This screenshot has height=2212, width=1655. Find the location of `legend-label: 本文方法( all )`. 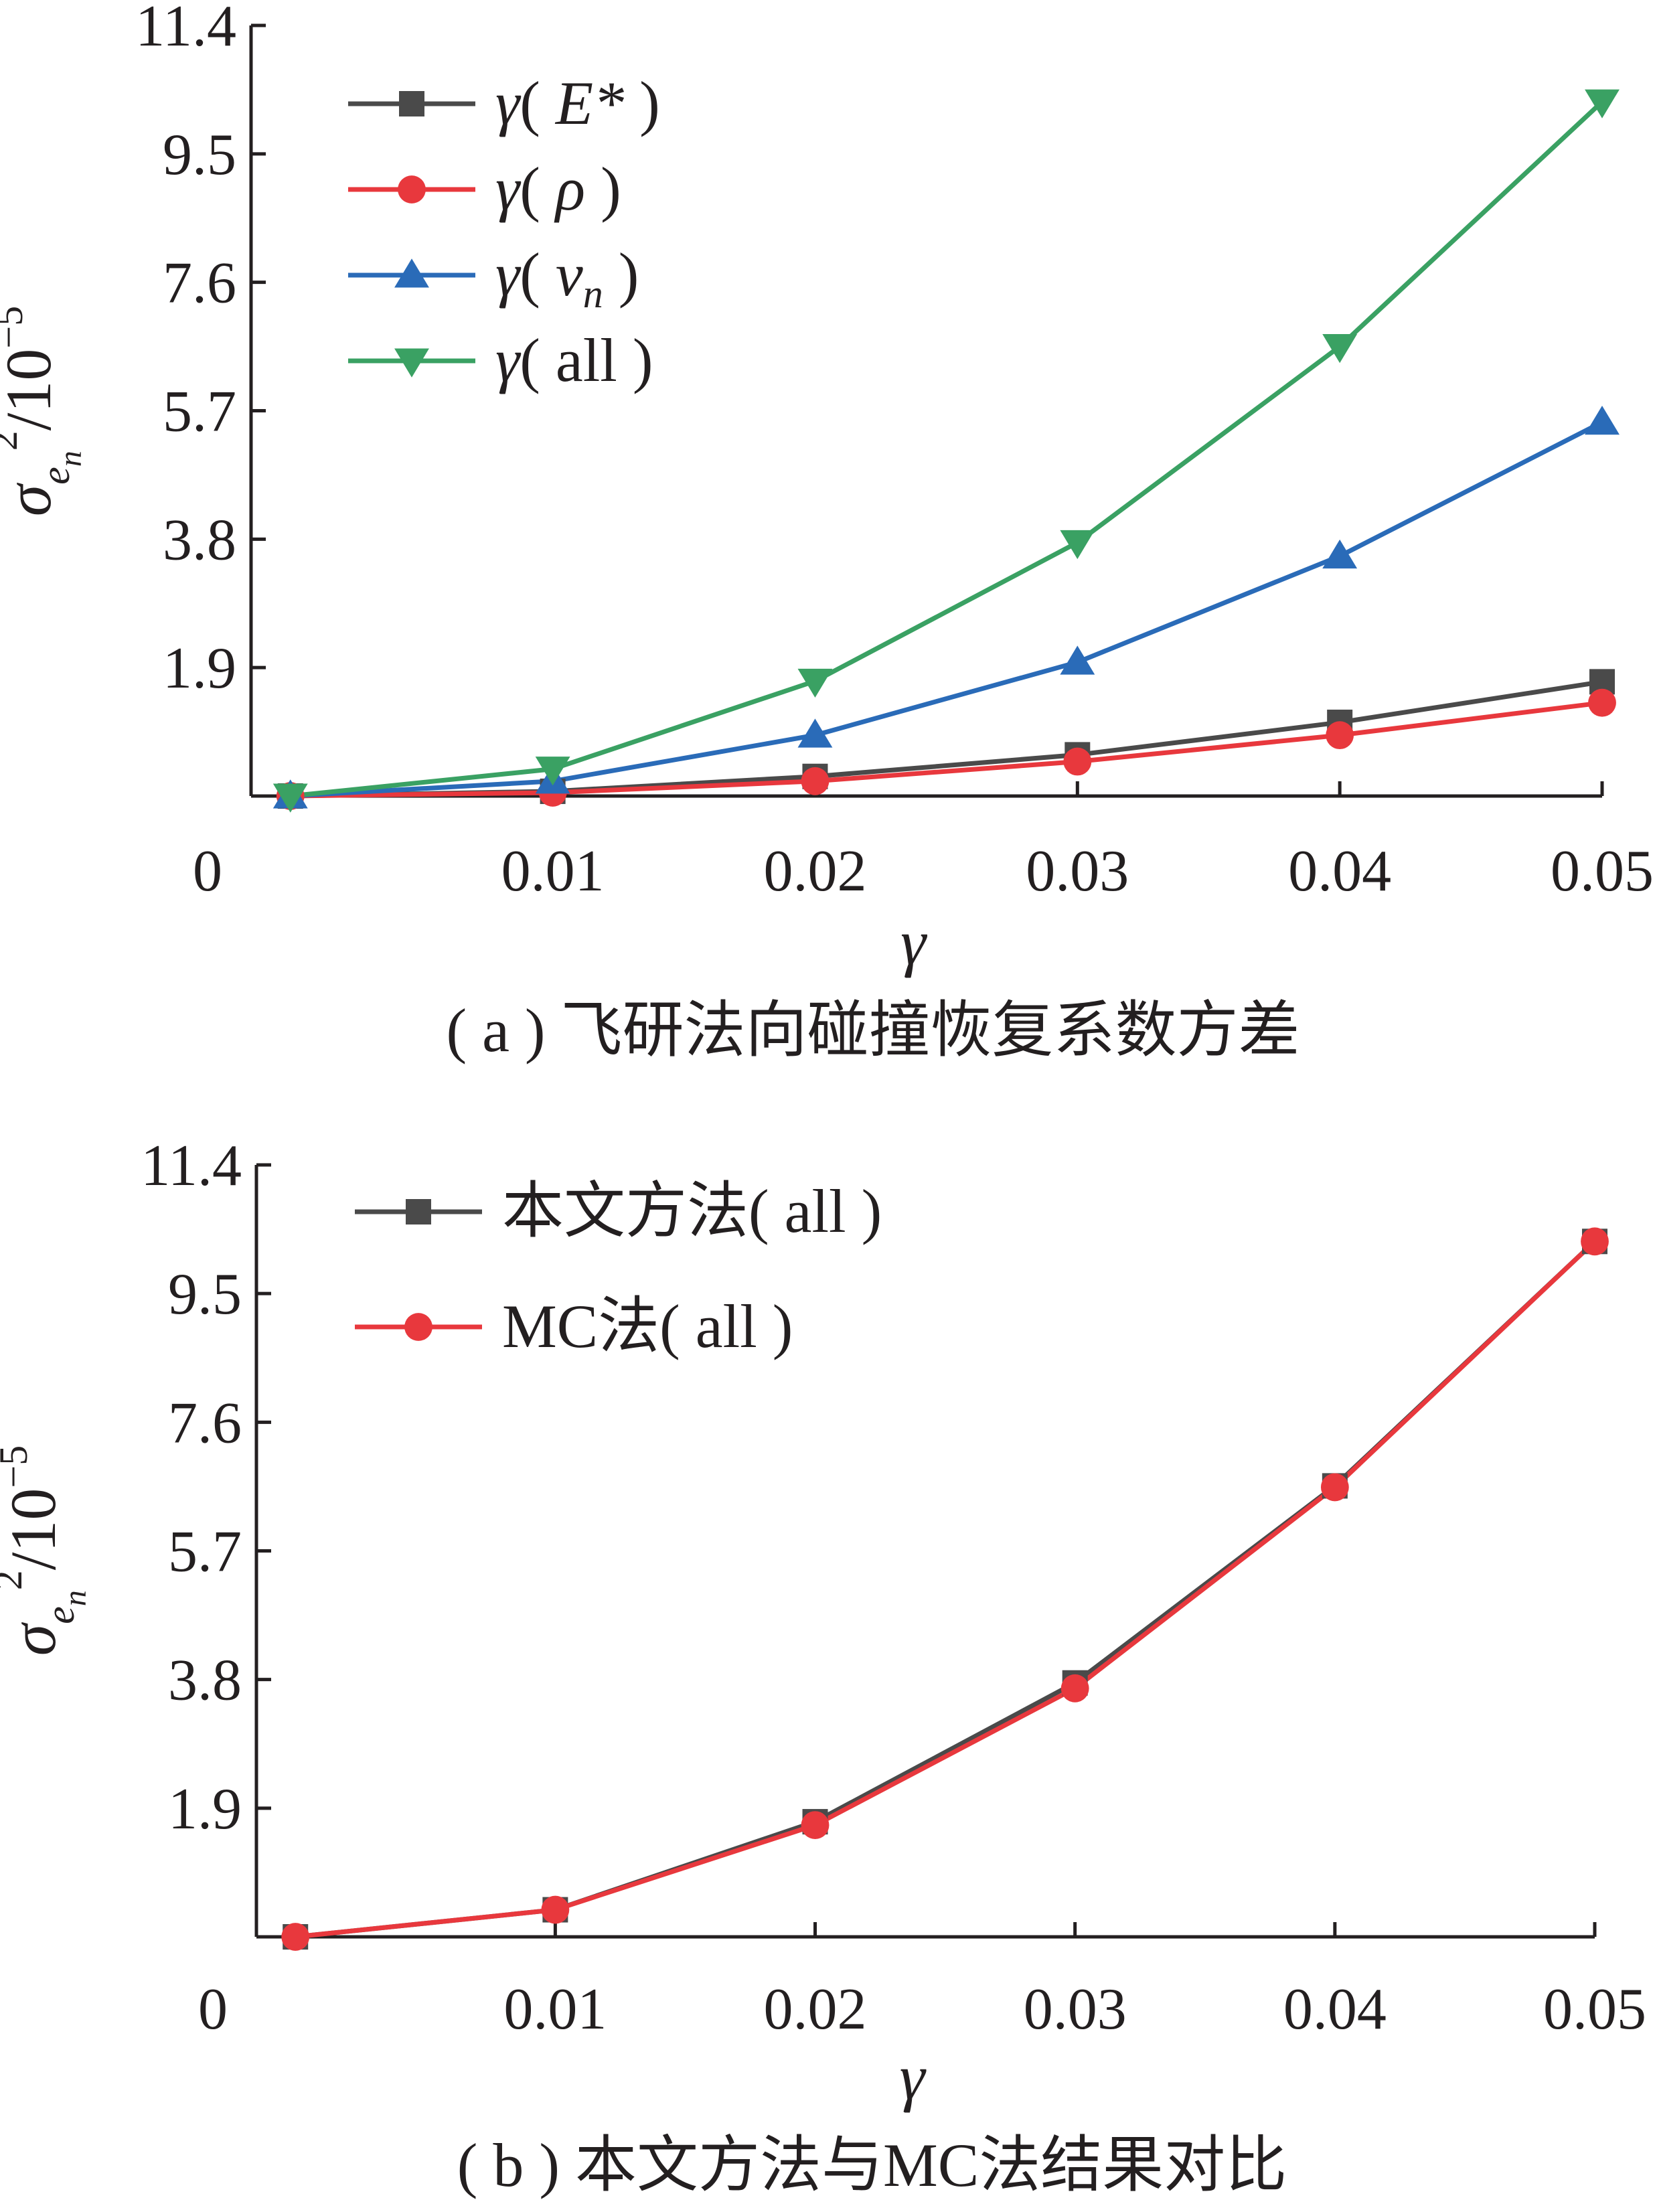

legend-label: 本文方法( all ) is located at coordinates (692, 1211).